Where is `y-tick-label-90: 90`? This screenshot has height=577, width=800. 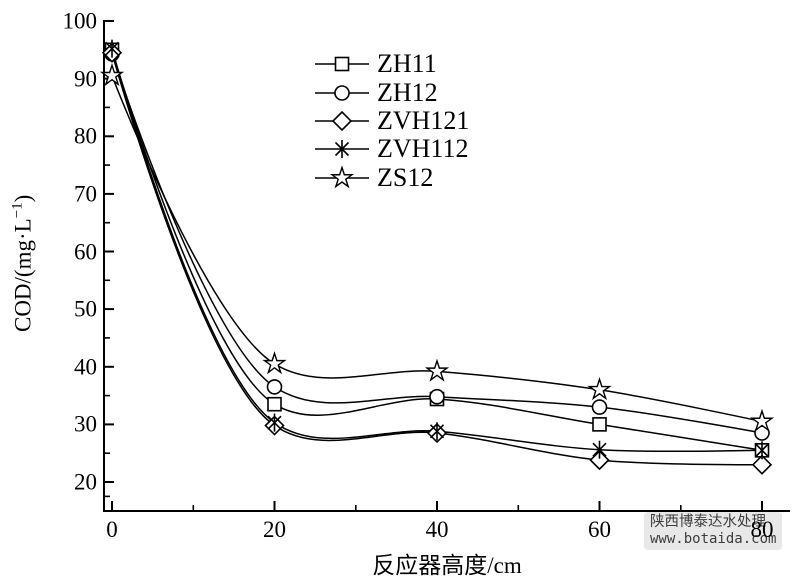
y-tick-label-90: 90 is located at coordinates (85, 79).